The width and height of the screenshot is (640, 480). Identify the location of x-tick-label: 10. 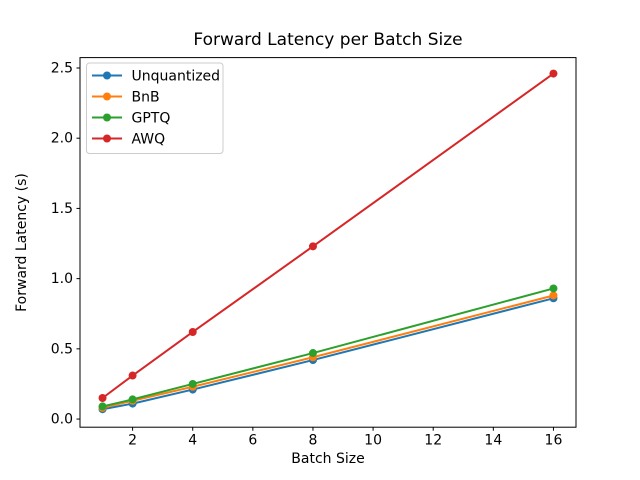
(373, 441).